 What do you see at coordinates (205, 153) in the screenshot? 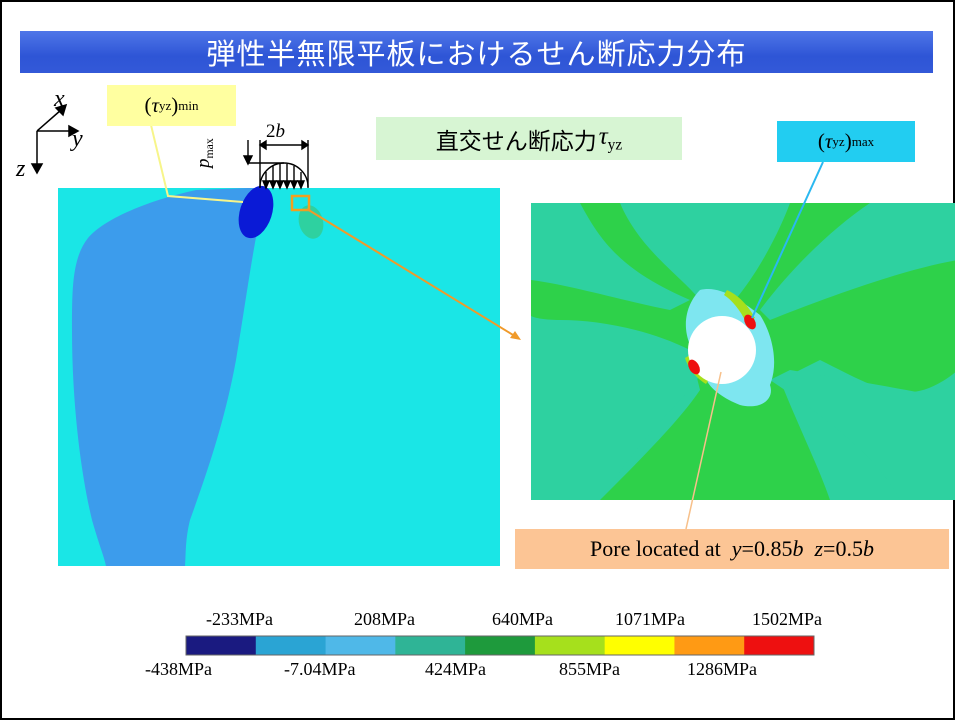
I see `pmax-label: pmax` at bounding box center [205, 153].